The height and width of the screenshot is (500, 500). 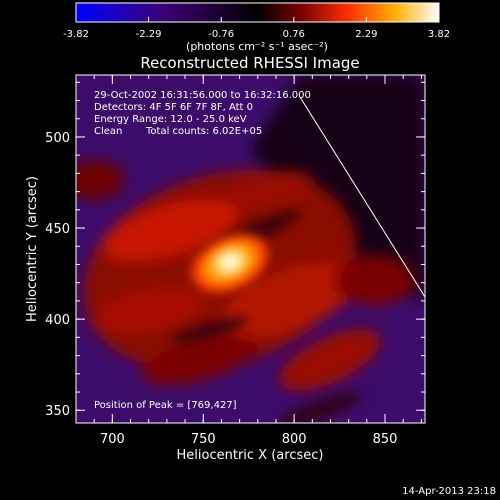 What do you see at coordinates (439, 34) in the screenshot?
I see `colorbar-tick-label: 3.82` at bounding box center [439, 34].